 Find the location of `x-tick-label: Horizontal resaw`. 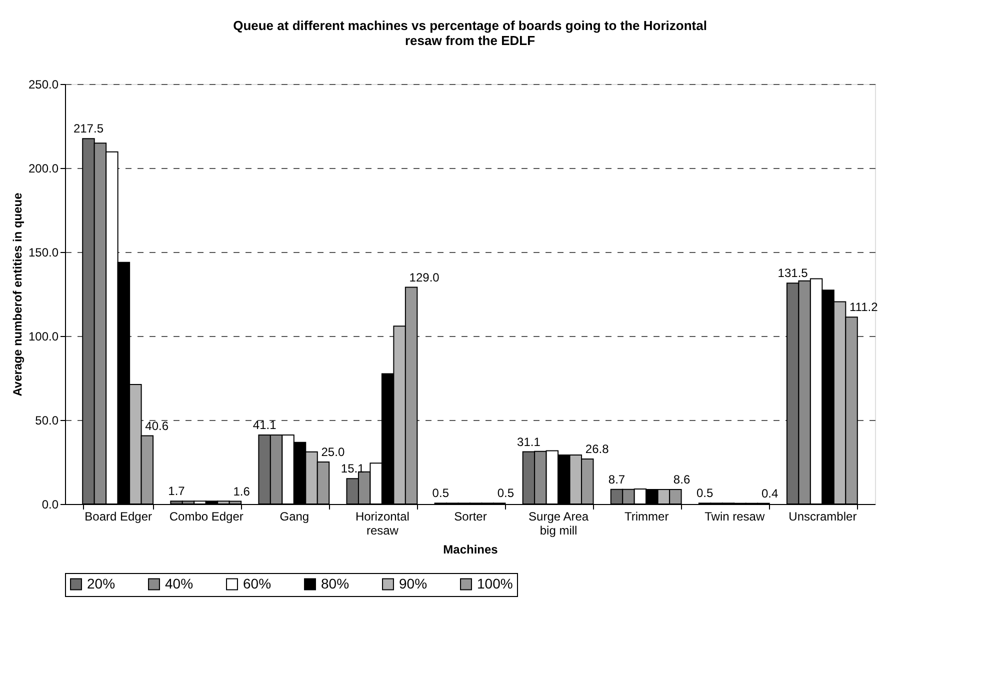

x-tick-label: Horizontal resaw is located at coordinates (382, 524).